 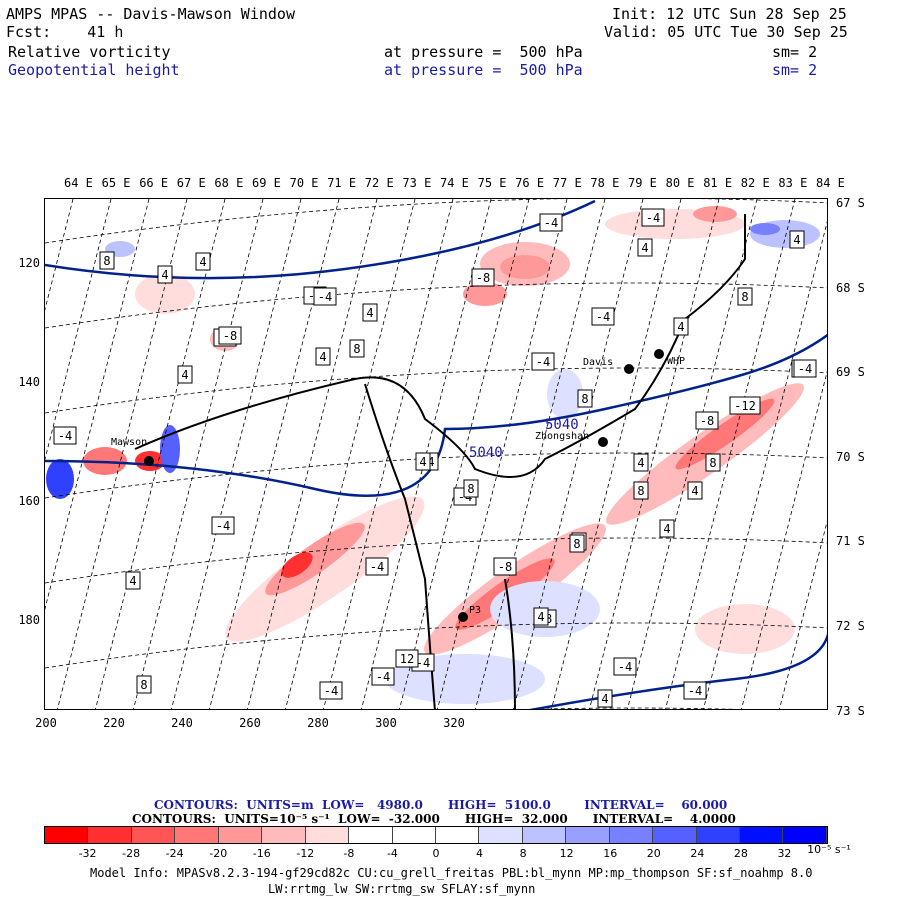 I want to click on grid-y-label: 160, so click(x=29, y=501).